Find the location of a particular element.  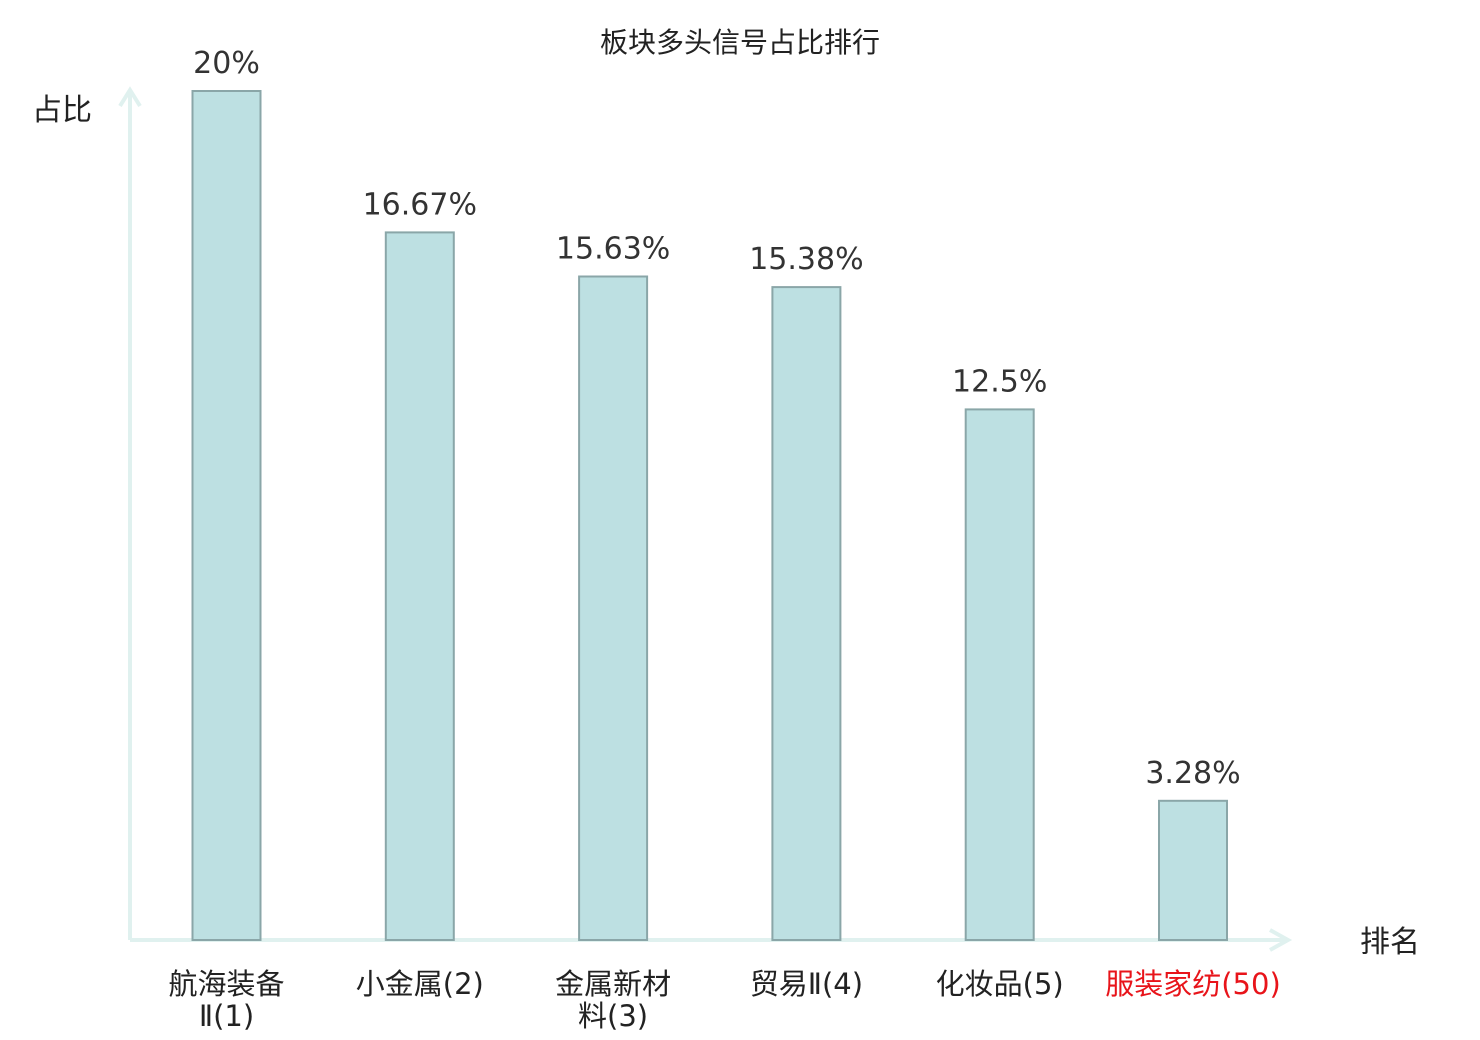

y-axis-arrow is located at coordinates (130, 97).